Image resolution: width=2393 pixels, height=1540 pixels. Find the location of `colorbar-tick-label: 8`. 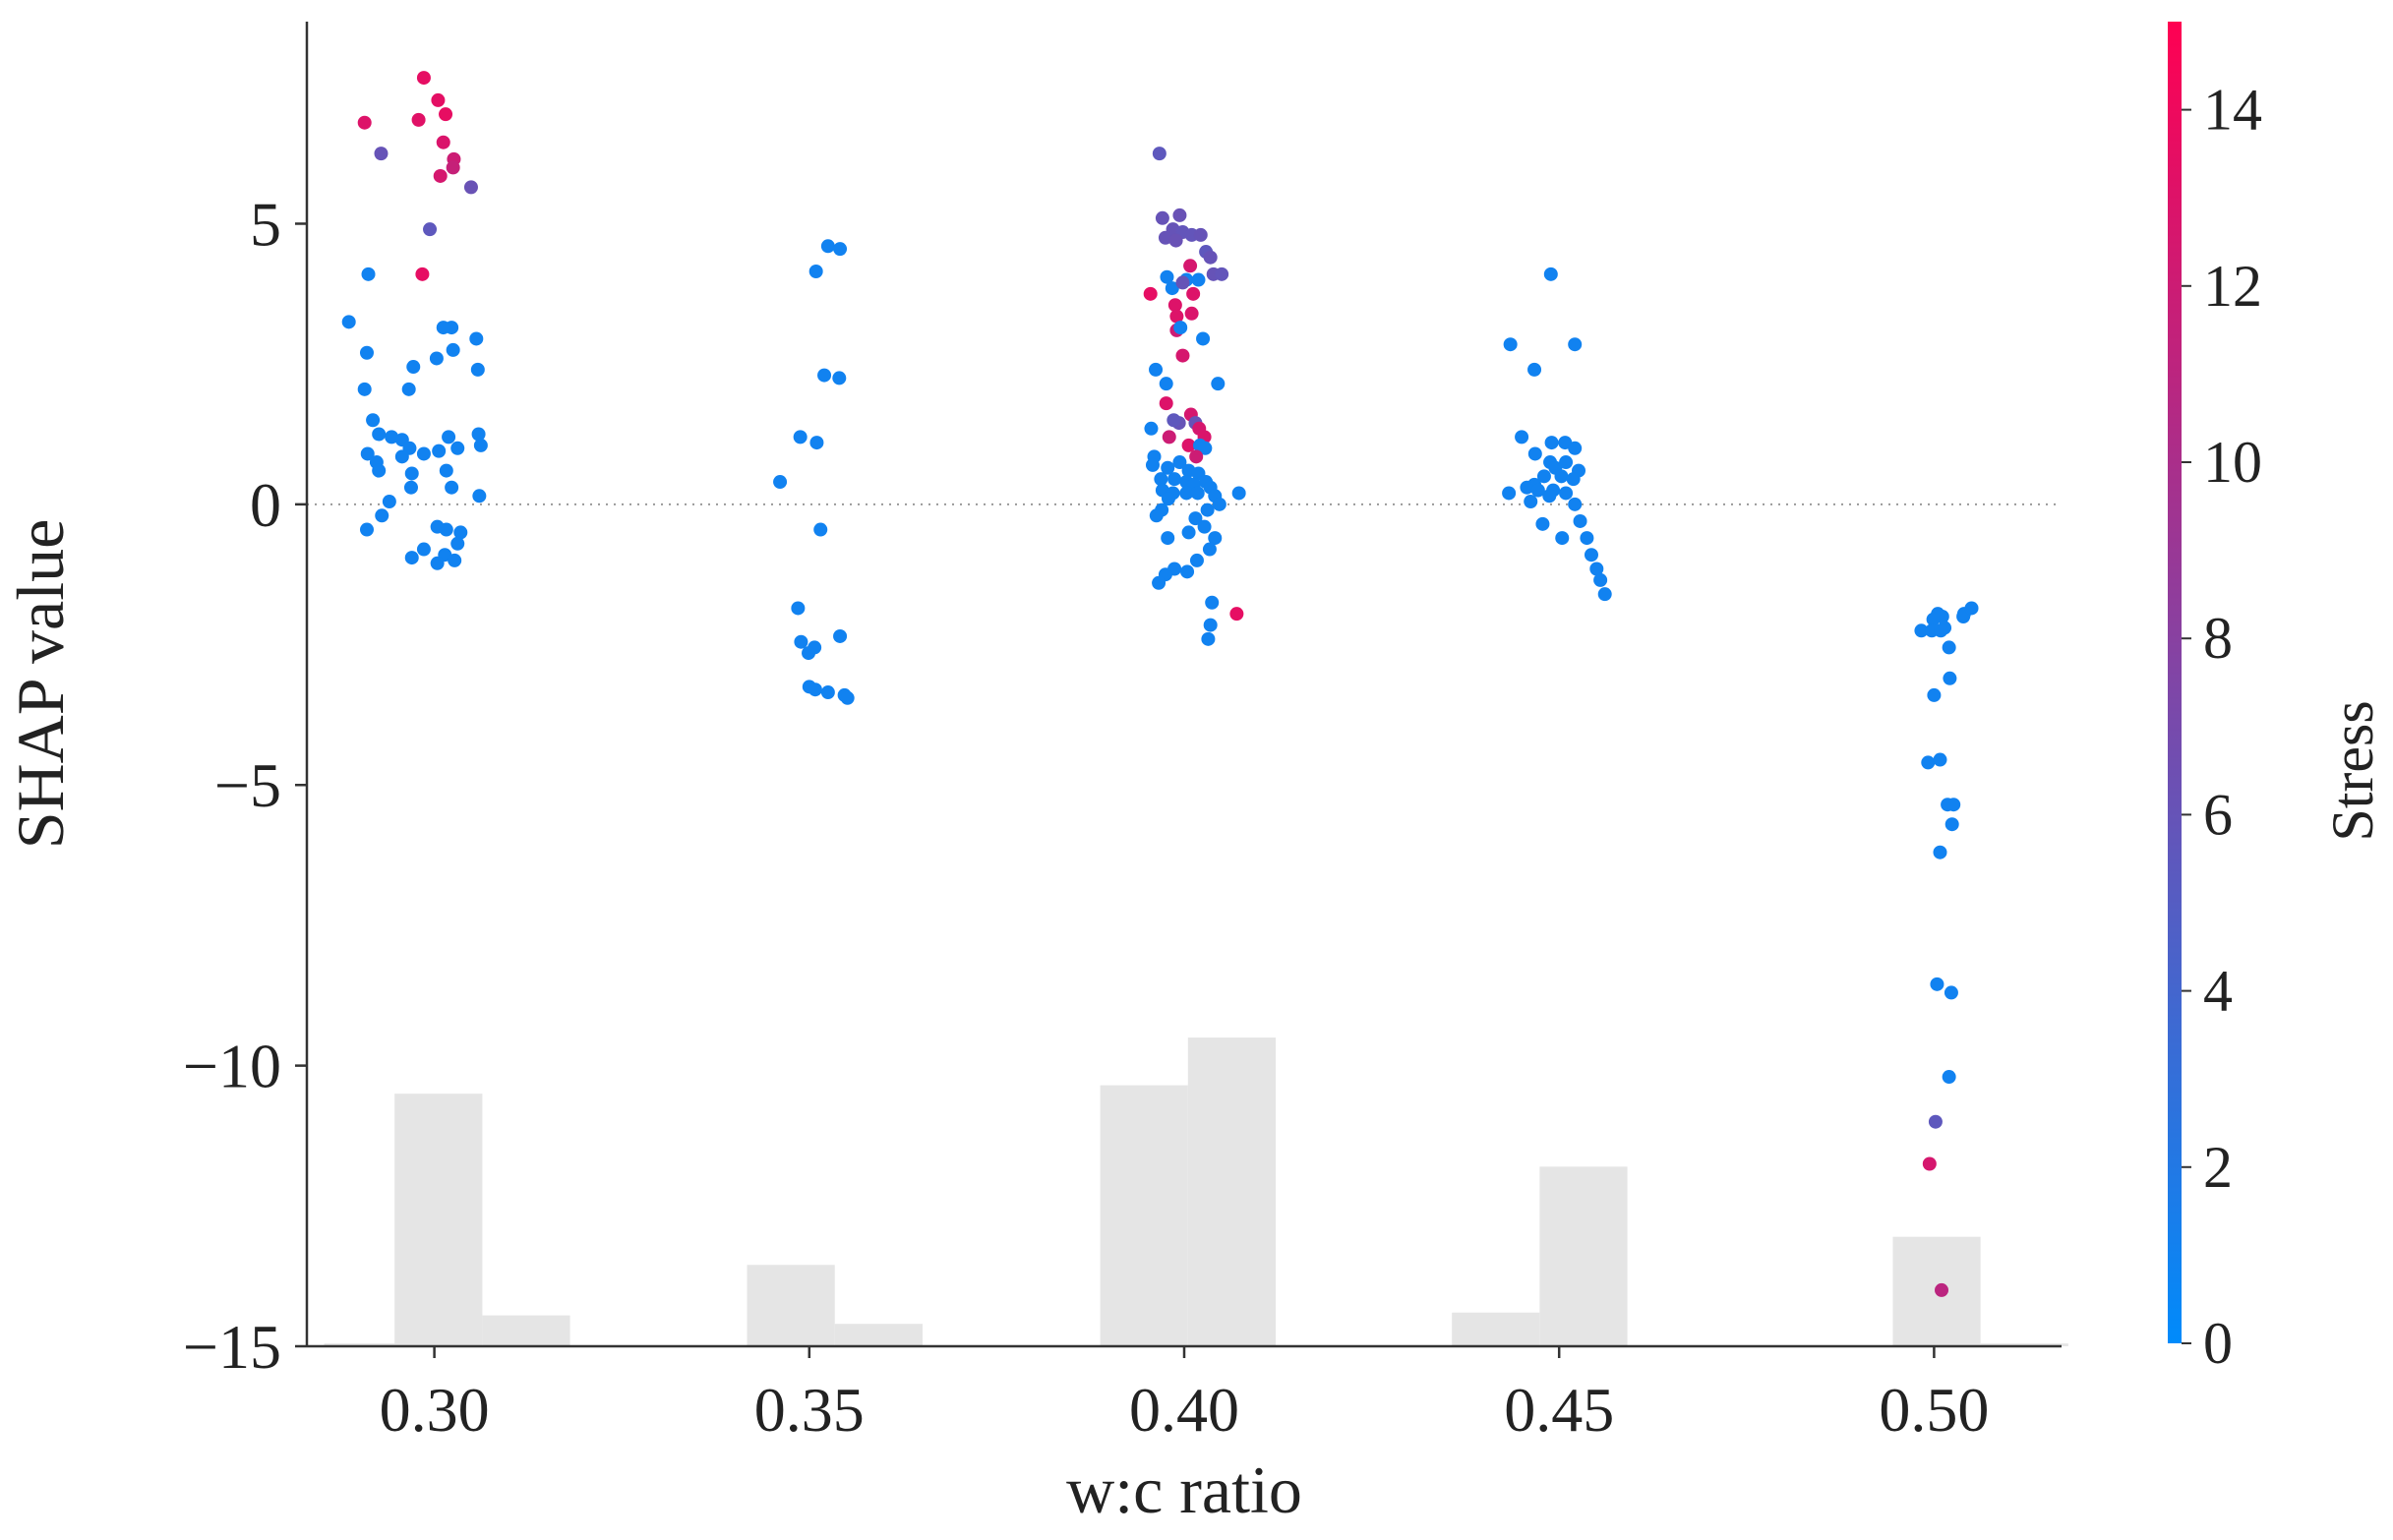

colorbar-tick-label: 8 is located at coordinates (2218, 638).